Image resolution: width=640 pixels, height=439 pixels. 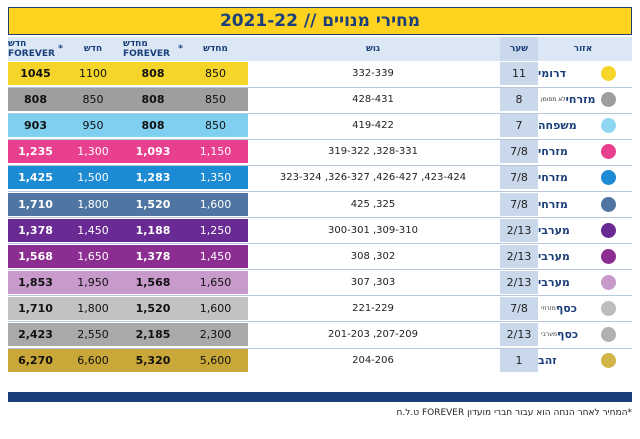 What do you see at coordinates (215, 361) in the screenshot?
I see `price-renew: 5,600` at bounding box center [215, 361].